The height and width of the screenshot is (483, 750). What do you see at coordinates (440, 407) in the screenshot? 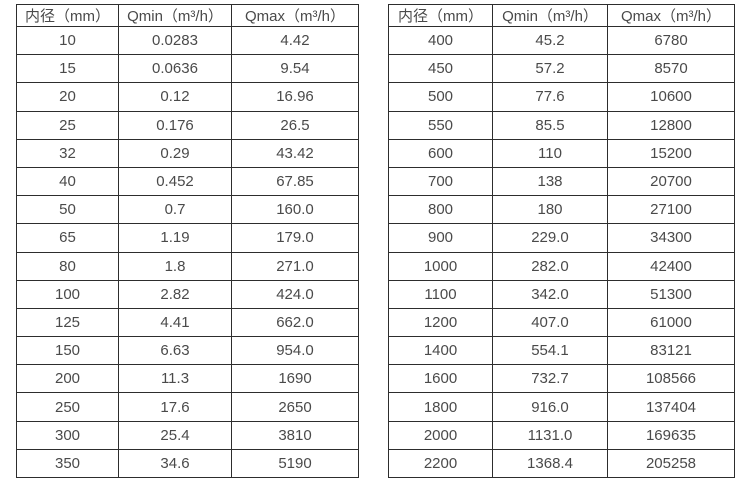
I see `table-cell: 1800` at bounding box center [440, 407].